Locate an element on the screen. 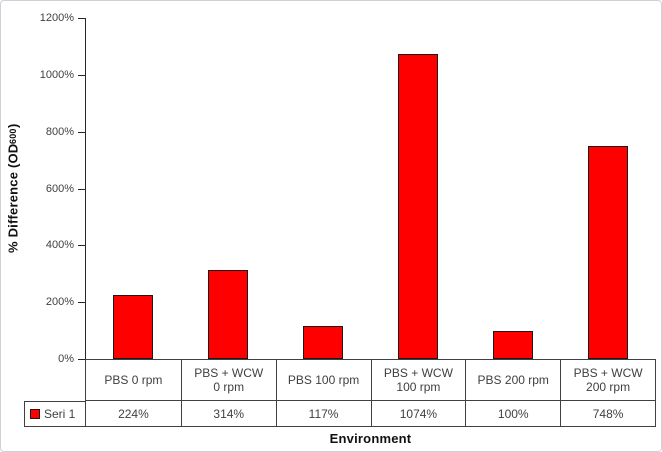 The image size is (662, 452). y-axis-line is located at coordinates (85, 188).